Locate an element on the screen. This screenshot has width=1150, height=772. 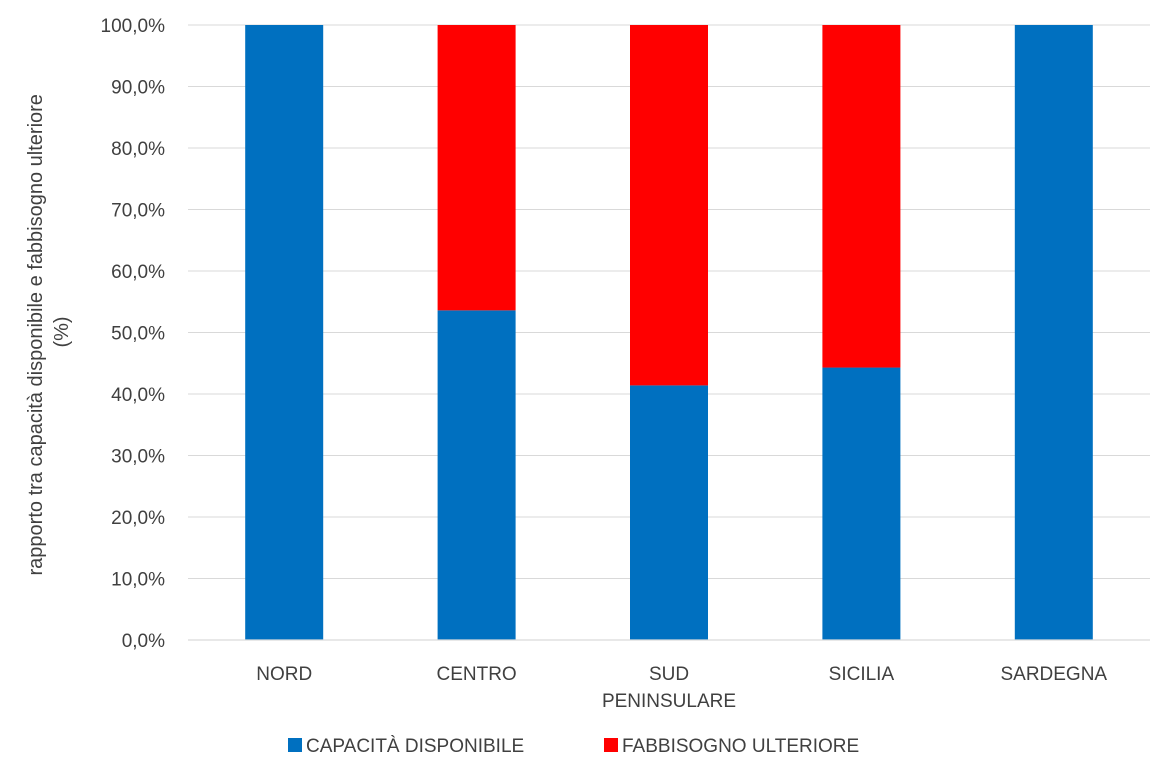
y-tick-label: 0,0% is located at coordinates (143, 641).